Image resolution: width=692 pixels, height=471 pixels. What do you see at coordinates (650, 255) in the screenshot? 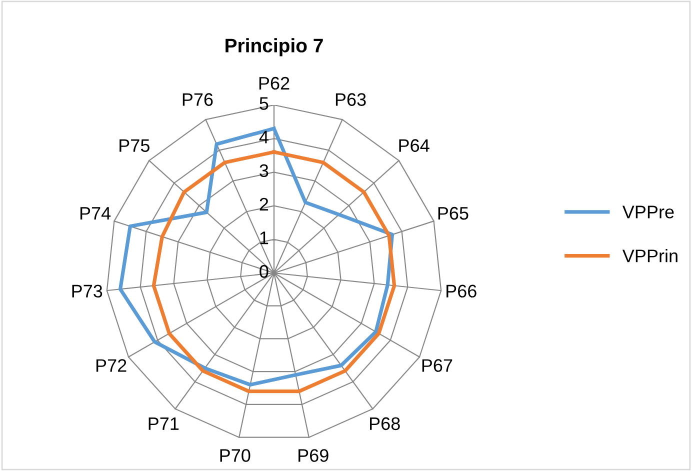
I see `legend-label: VPPrin` at bounding box center [650, 255].